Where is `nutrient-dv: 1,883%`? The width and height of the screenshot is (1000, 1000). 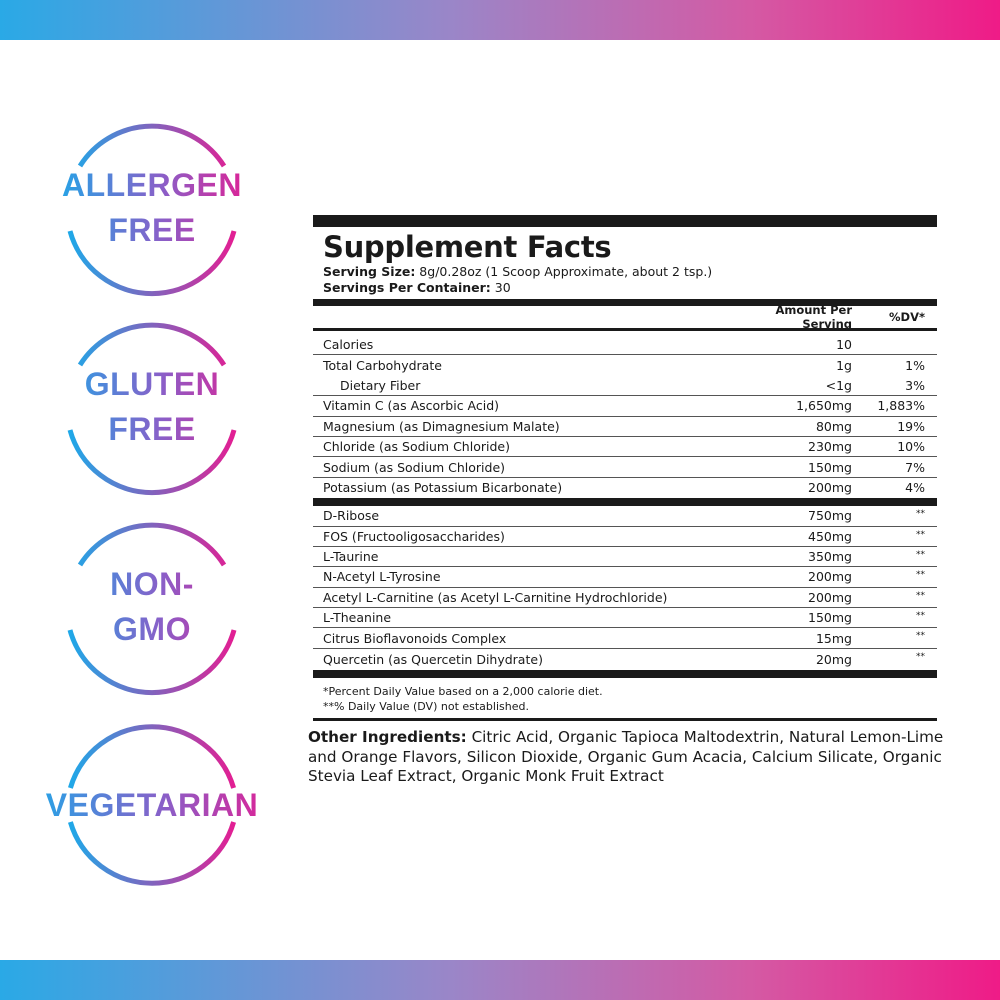 nutrient-dv: 1,883% is located at coordinates (901, 406).